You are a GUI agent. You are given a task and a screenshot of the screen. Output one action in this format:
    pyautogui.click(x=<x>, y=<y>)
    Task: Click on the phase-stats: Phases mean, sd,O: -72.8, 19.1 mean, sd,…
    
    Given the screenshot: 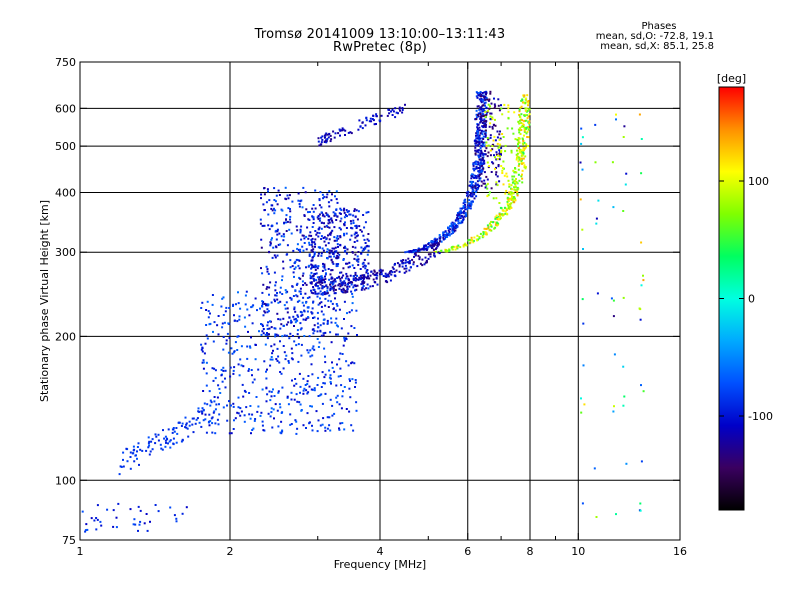 What is the action you would take?
    pyautogui.click(x=624, y=37)
    